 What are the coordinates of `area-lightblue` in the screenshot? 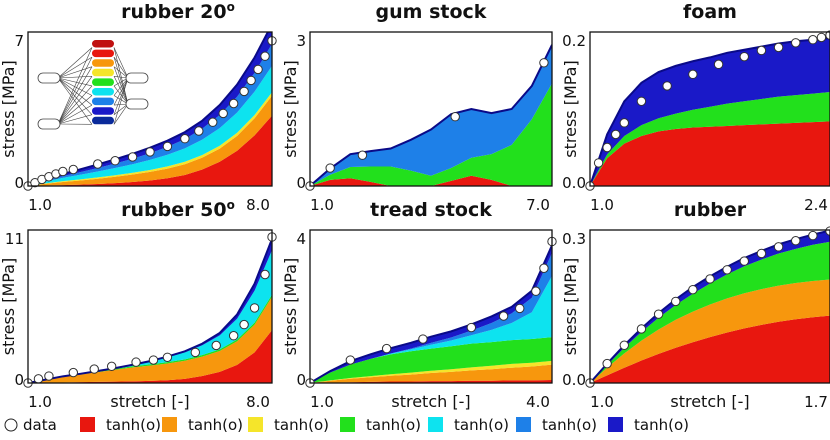 It's located at (431, 115).